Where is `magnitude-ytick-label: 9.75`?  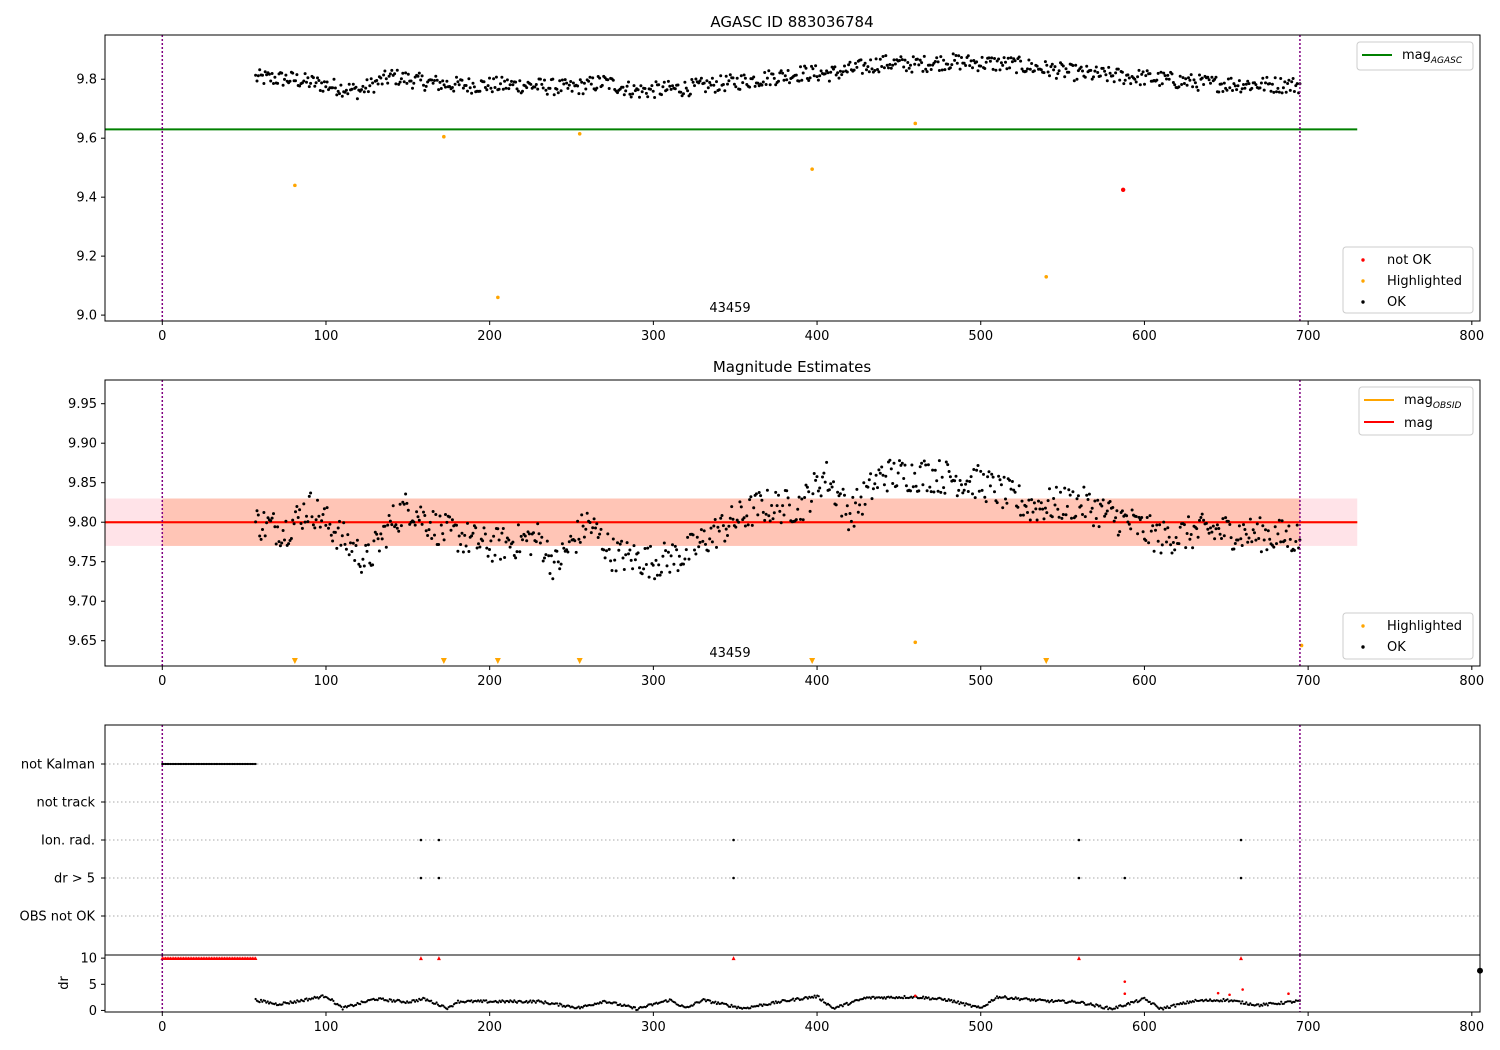 magnitude-ytick-label: 9.75 is located at coordinates (82, 562).